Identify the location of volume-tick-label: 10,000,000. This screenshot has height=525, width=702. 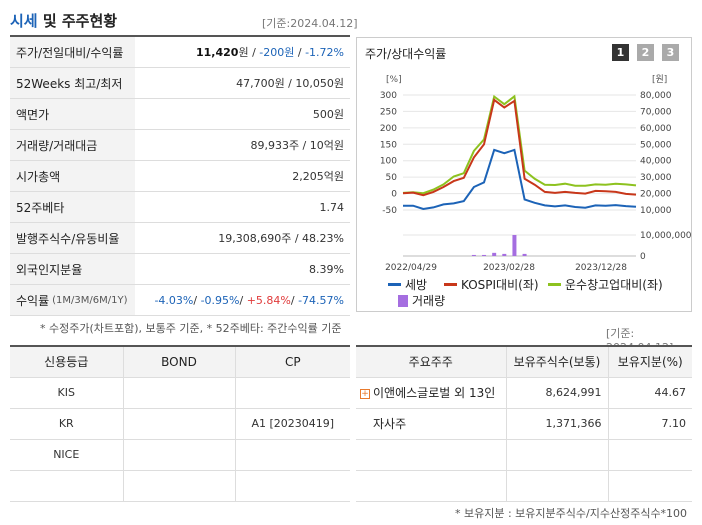
(666, 236).